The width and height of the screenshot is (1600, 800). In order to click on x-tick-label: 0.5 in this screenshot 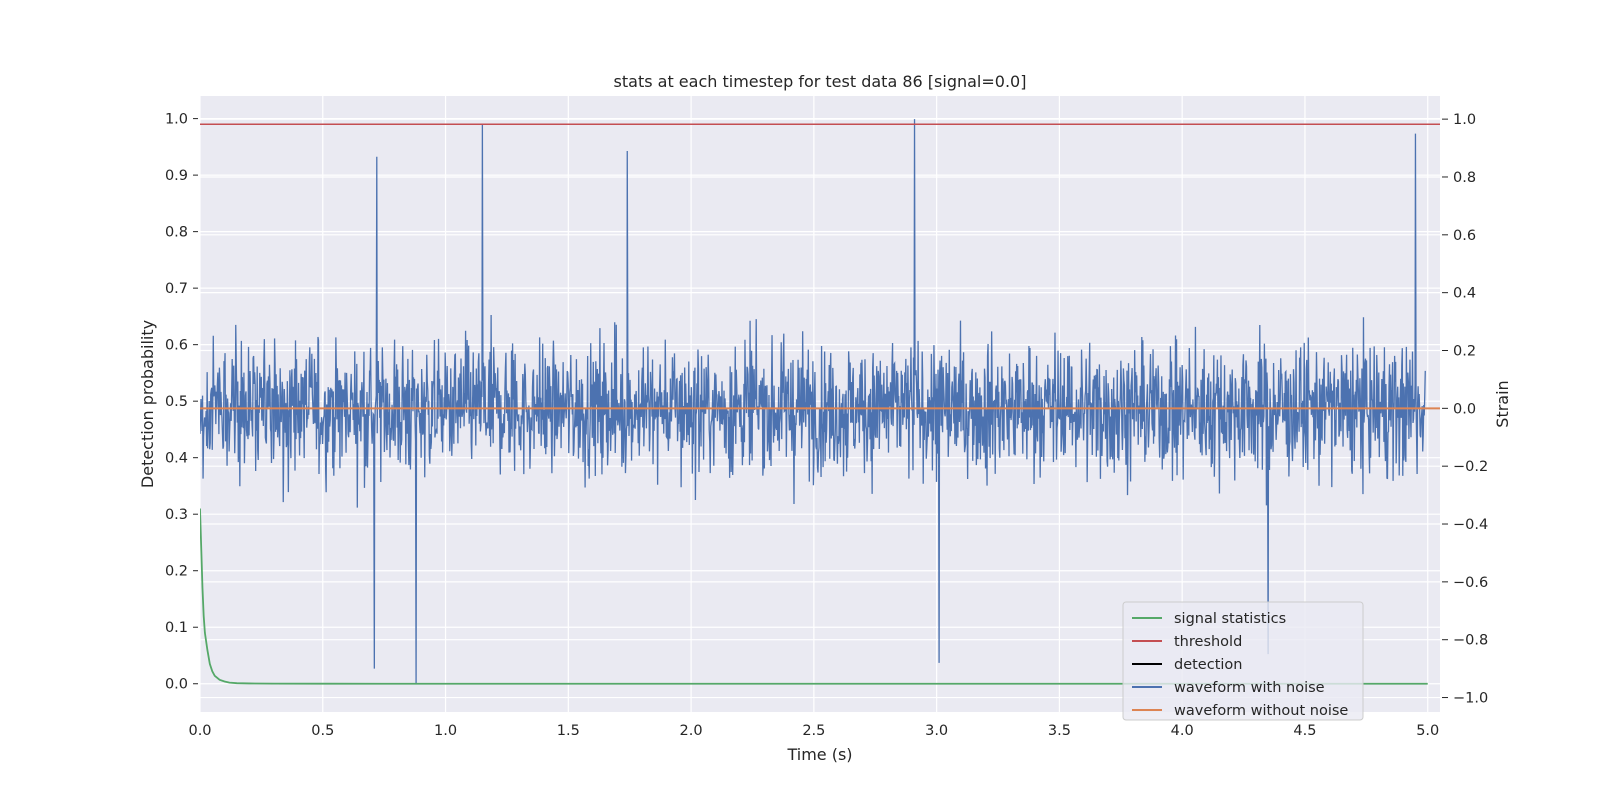, I will do `click(322, 731)`.